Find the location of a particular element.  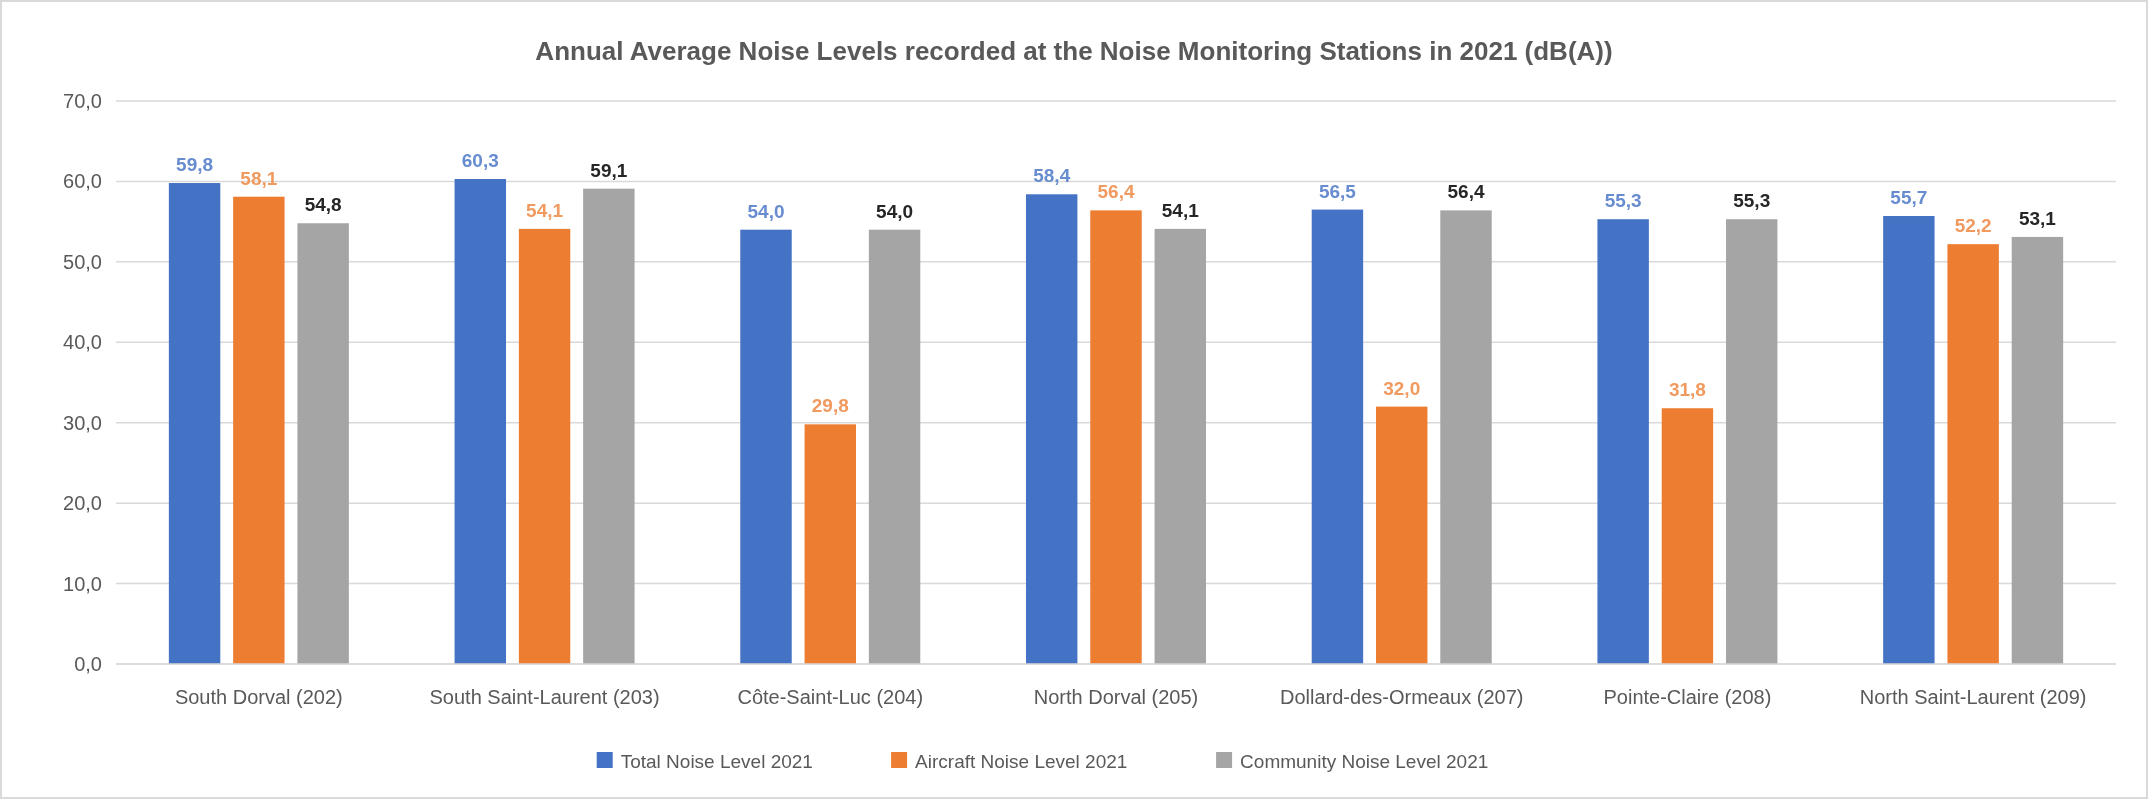

y-tick-label: 10,0 is located at coordinates (82, 583).